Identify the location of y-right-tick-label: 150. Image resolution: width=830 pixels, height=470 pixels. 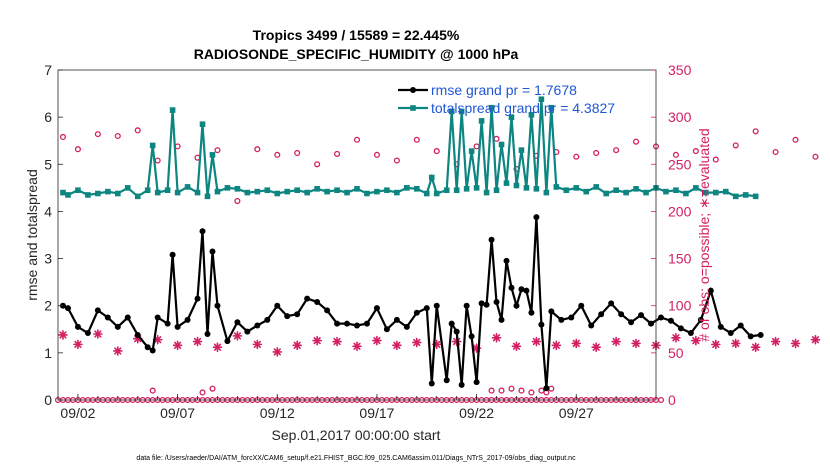
(680, 259).